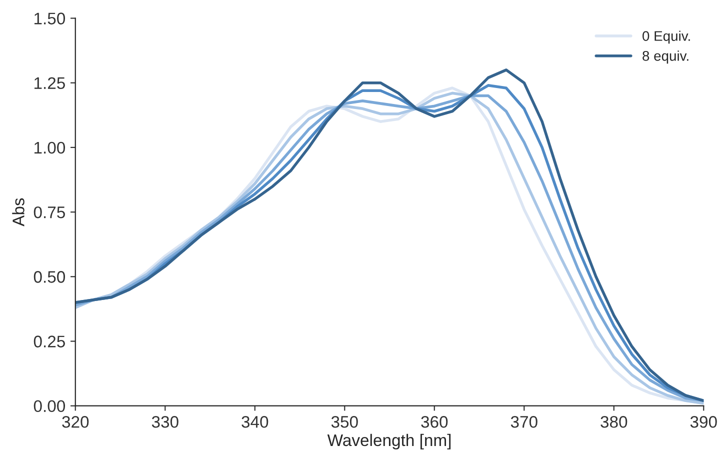 Image resolution: width=718 pixels, height=456 pixels. I want to click on x-tick-label: 390, so click(703, 422).